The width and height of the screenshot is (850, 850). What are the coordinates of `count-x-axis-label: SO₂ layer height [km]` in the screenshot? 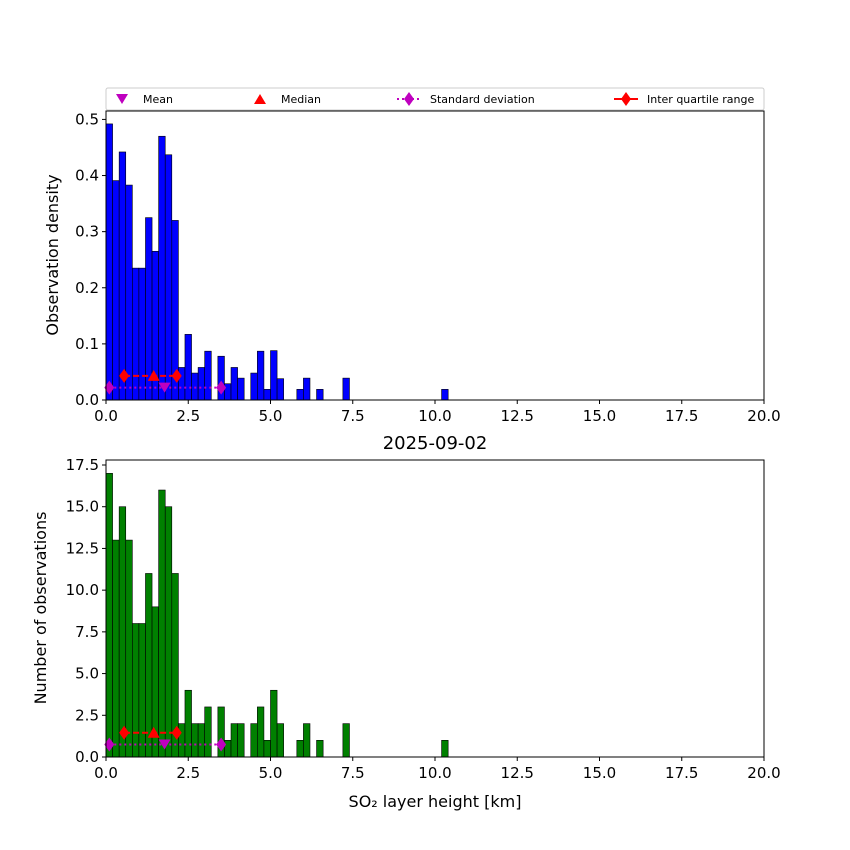 It's located at (435, 801).